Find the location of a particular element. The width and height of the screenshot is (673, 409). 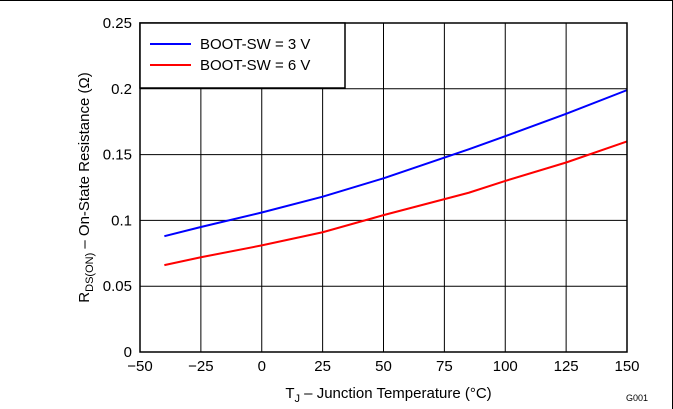

legend-box is located at coordinates (242, 55).